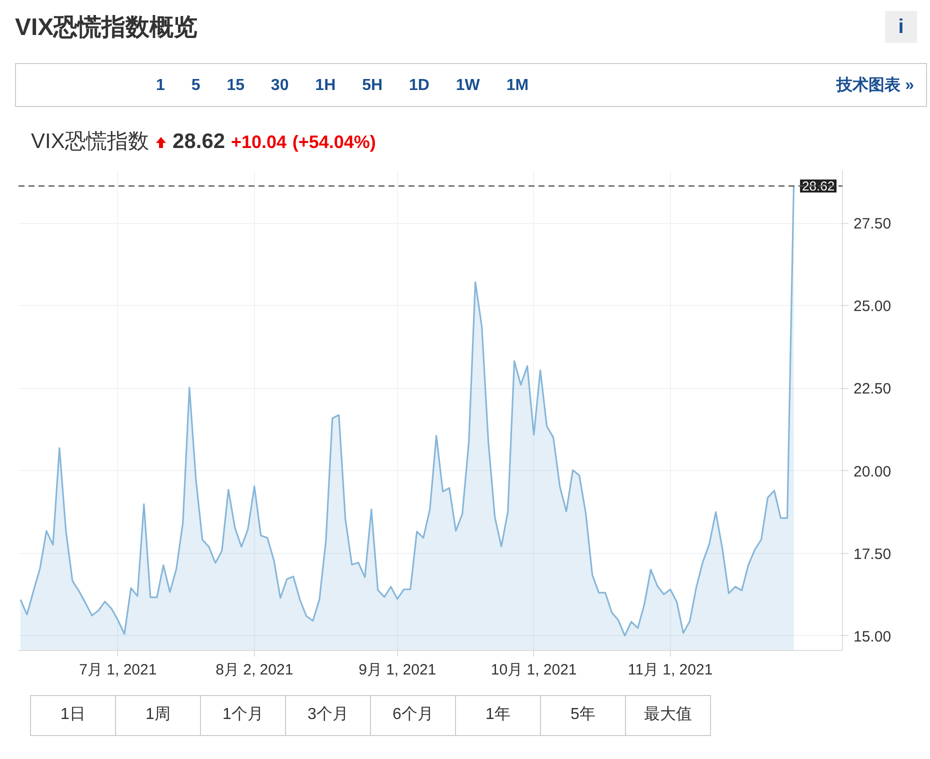 This screenshot has width=930, height=759. I want to click on x-tick-label: 11月 1, 2021, so click(670, 670).